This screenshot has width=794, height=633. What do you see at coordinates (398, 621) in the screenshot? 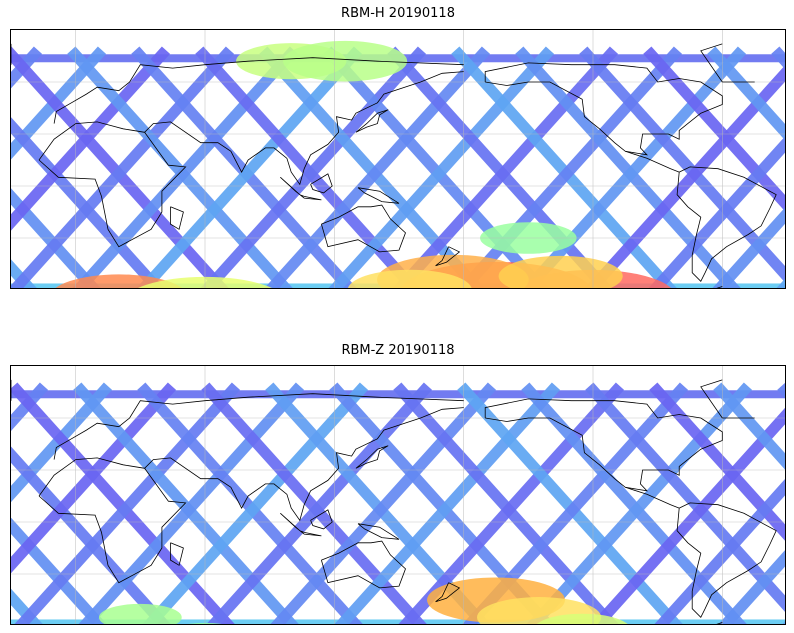
I see `swath-band-south` at bounding box center [398, 621].